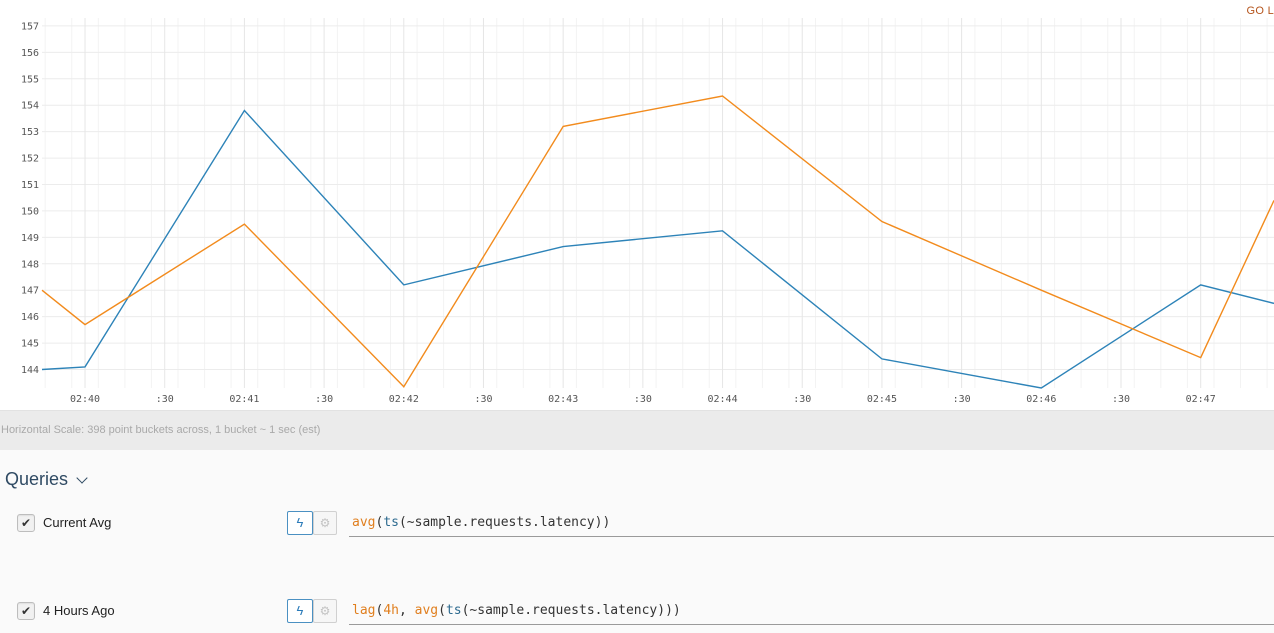 This screenshot has height=633, width=1274. What do you see at coordinates (504, 522) in the screenshot?
I see `expr-token: (~sample.requests.latency))` at bounding box center [504, 522].